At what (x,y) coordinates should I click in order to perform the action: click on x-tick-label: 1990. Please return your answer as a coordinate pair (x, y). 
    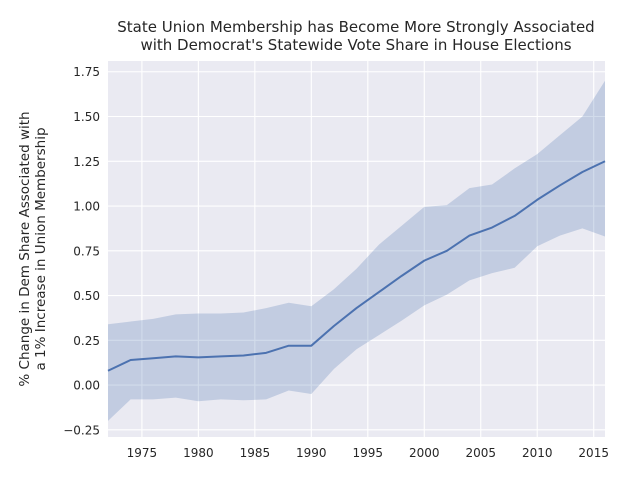
    Looking at the image, I should click on (311, 453).